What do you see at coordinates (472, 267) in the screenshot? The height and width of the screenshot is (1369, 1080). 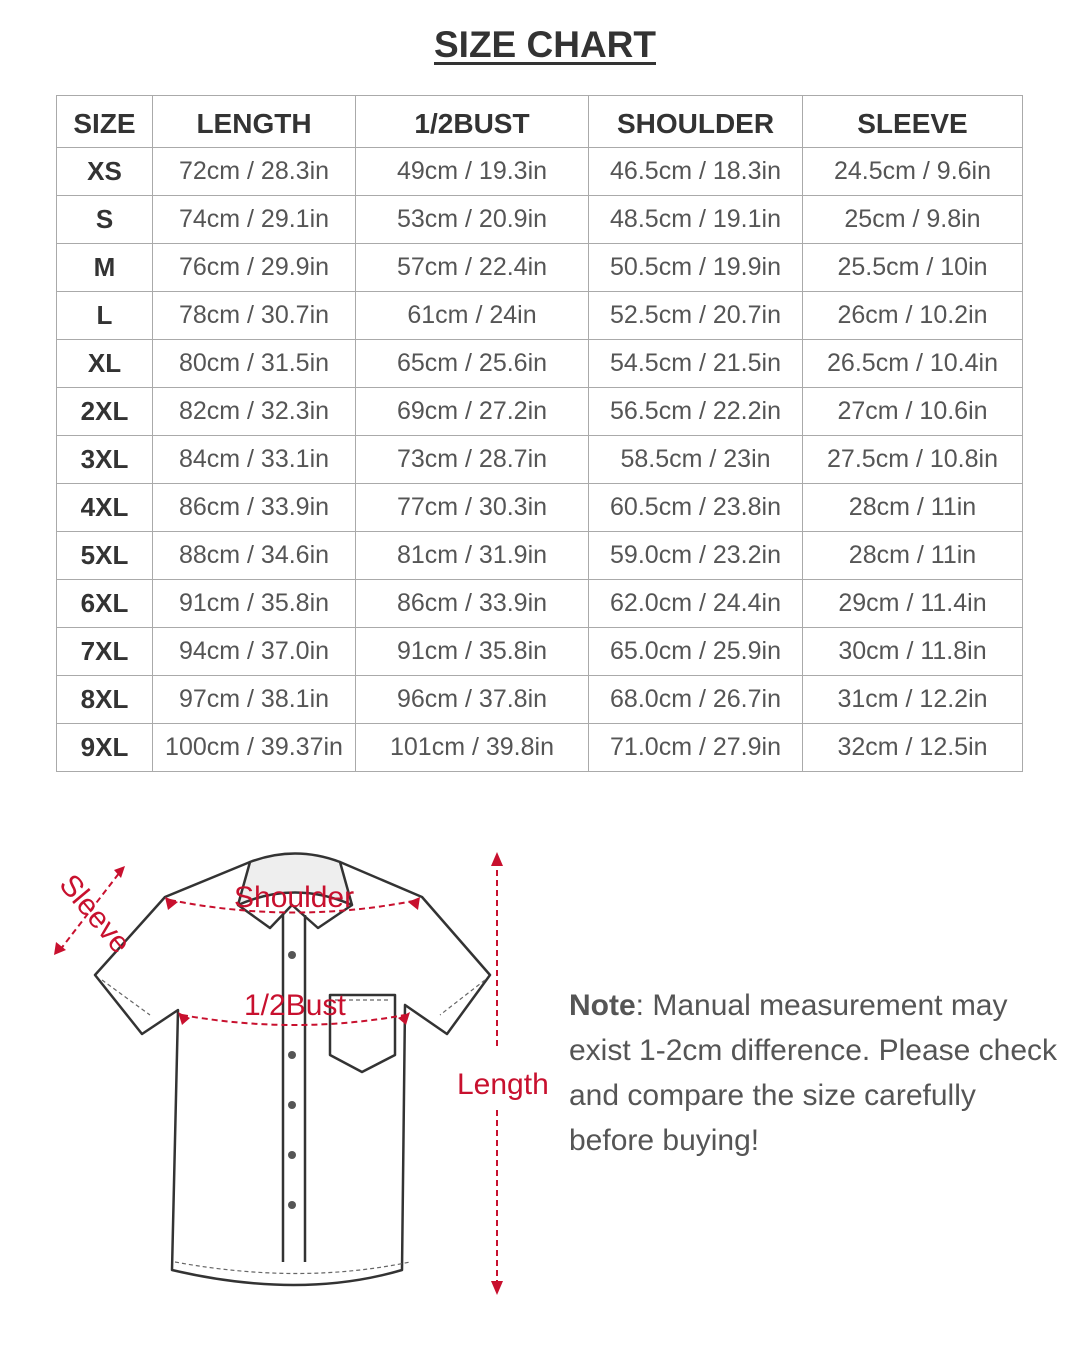 I see `measurement-cell: 57cm / 22.4in` at bounding box center [472, 267].